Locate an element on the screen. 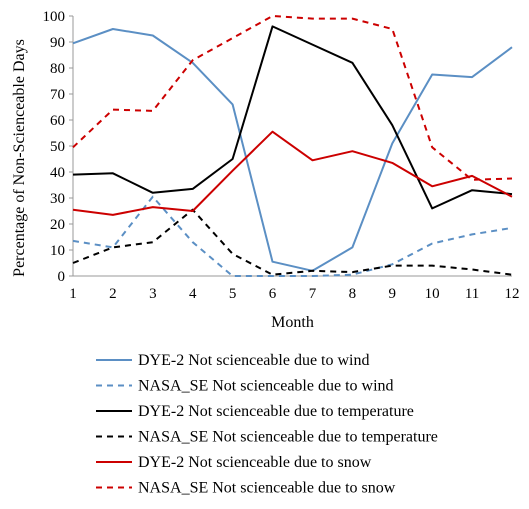 The height and width of the screenshot is (509, 529). legend-label-2: DYE-2 Not scienceable due to temperature is located at coordinates (276, 411).